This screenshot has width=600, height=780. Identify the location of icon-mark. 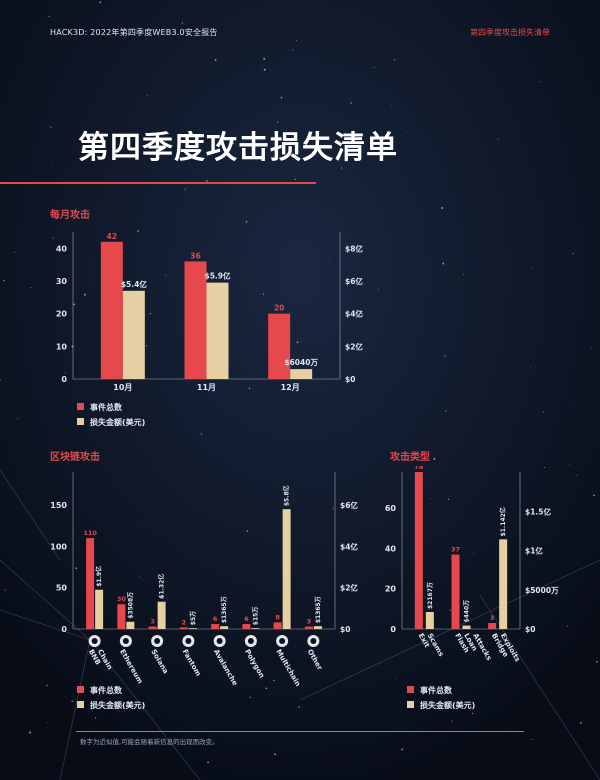
(125, 641).